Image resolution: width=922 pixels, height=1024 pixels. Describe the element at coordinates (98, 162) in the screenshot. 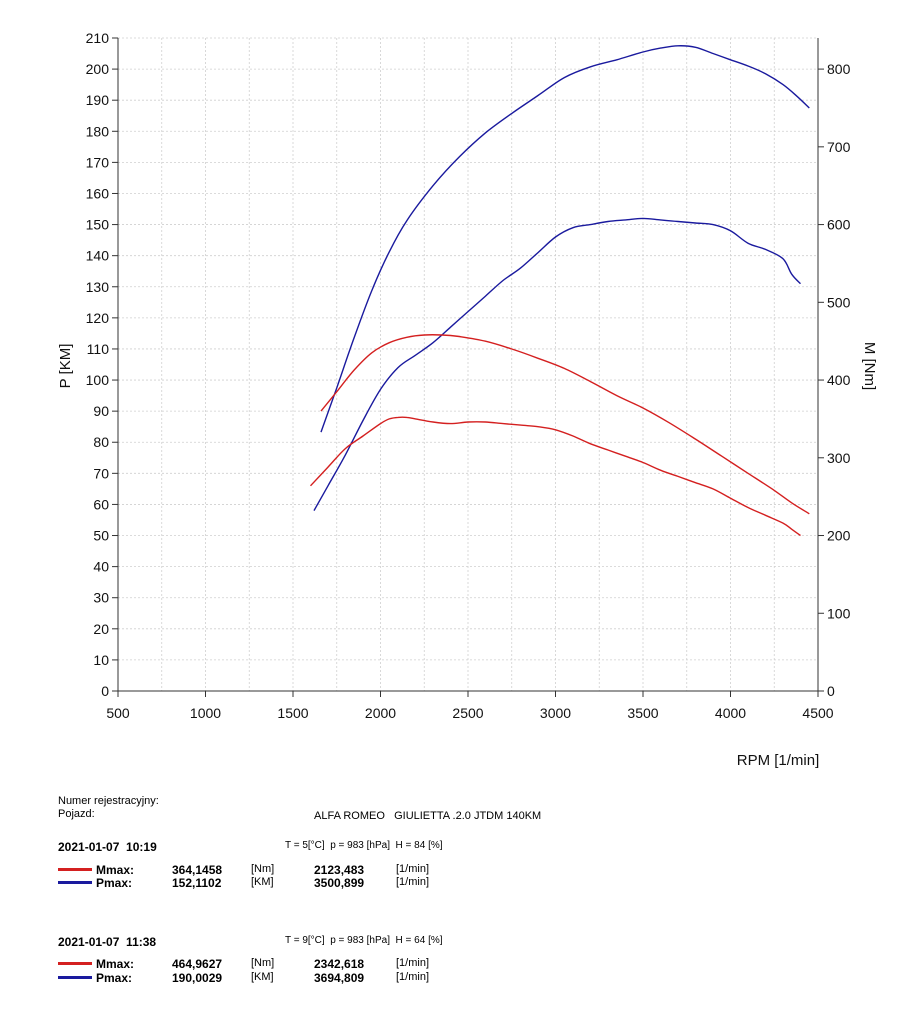

I see `y-tick-label-left: 170` at that location.